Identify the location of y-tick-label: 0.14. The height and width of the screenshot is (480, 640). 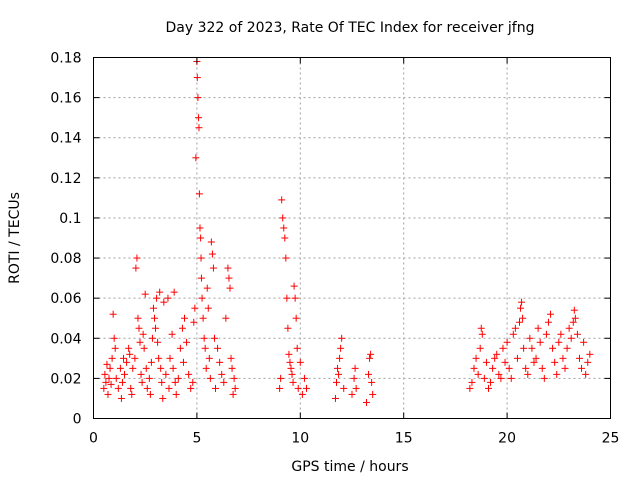
(65, 139).